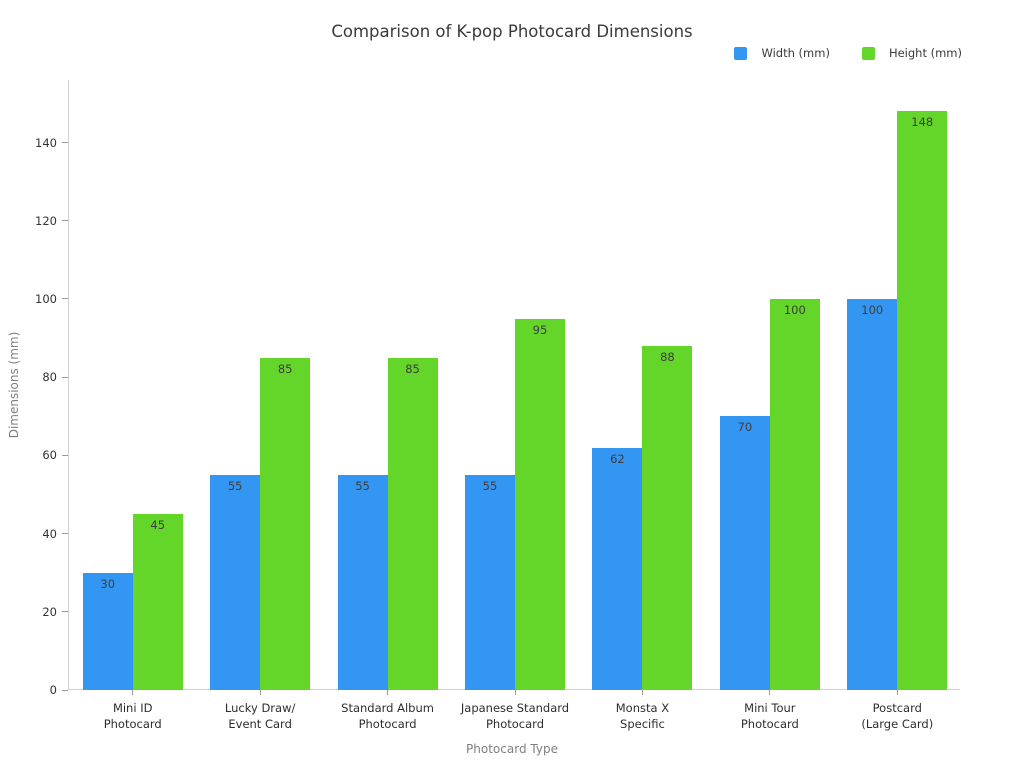 This screenshot has height=768, width=1024. Describe the element at coordinates (642, 716) in the screenshot. I see `x-tick-label: Monsta X Specific` at that location.